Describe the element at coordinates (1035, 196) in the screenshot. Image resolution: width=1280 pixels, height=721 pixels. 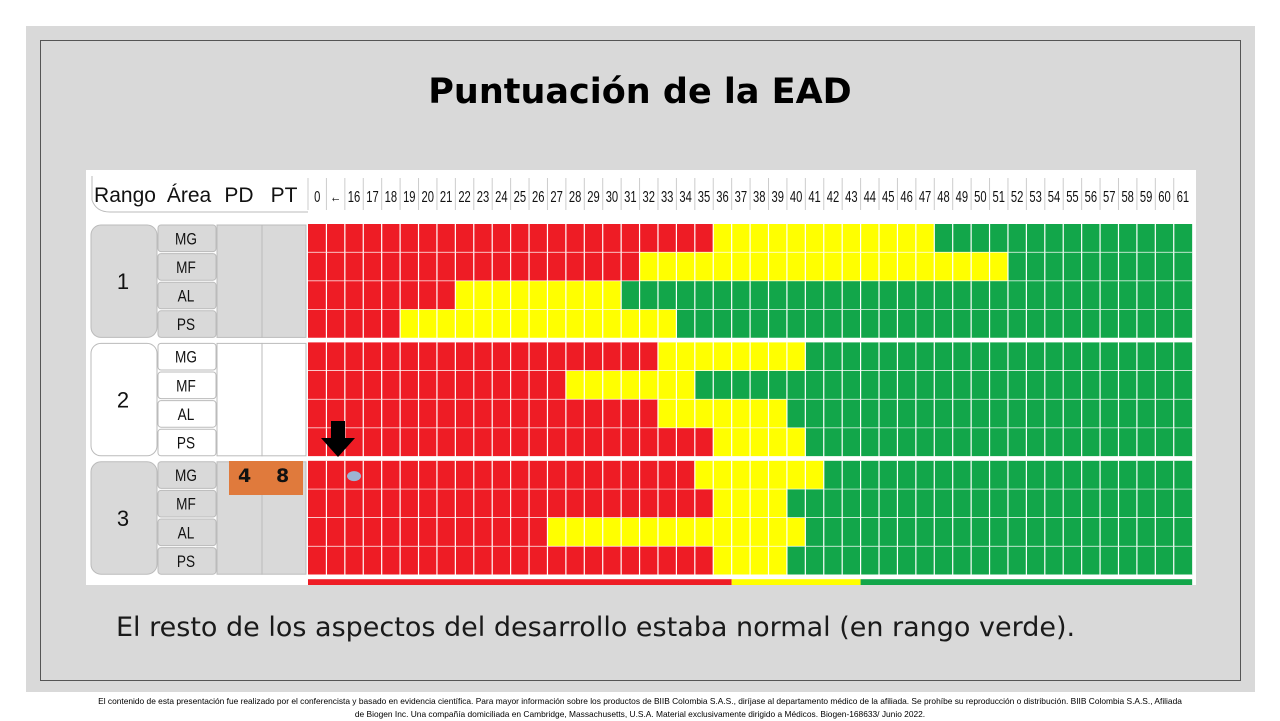
I see `column-label: 53` at that location.